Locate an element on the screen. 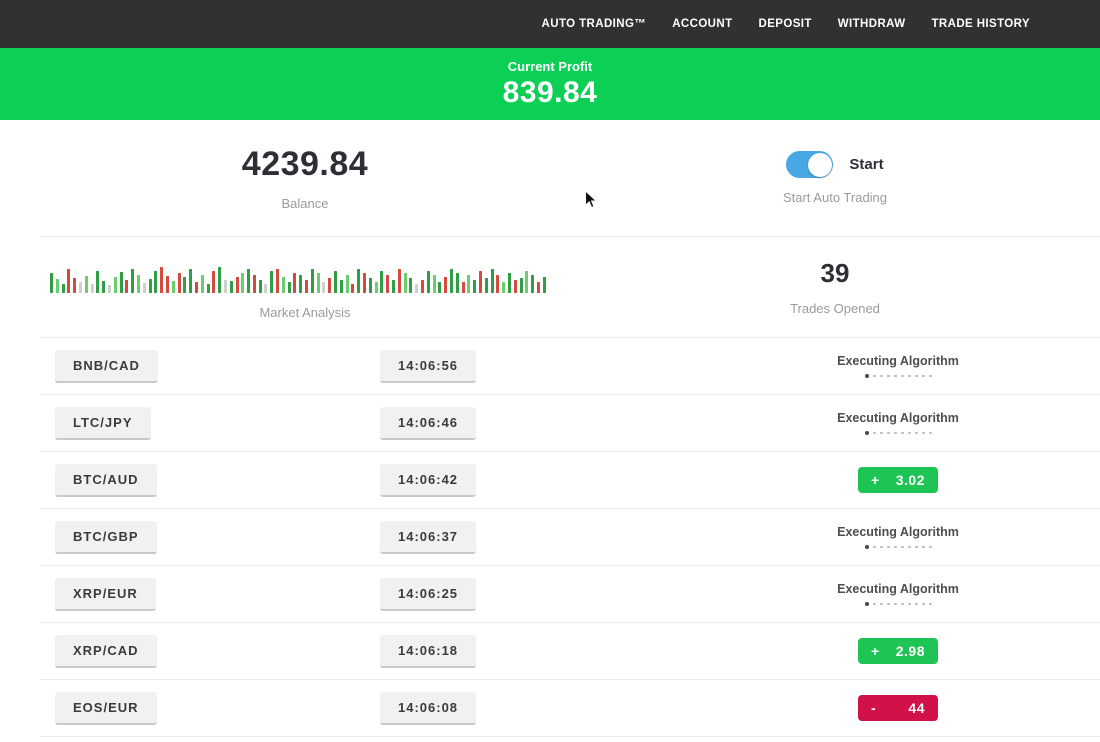 This screenshot has width=1100, height=742. progress-dots is located at coordinates (898, 547).